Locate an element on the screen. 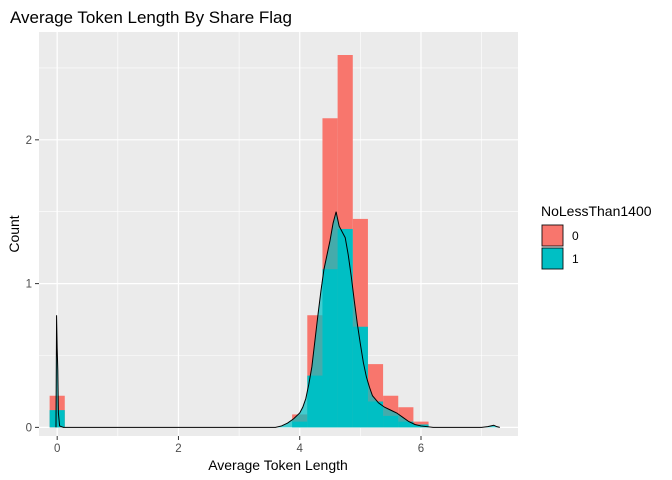 The image size is (672, 480). x-tick-label: 6 is located at coordinates (421, 449).